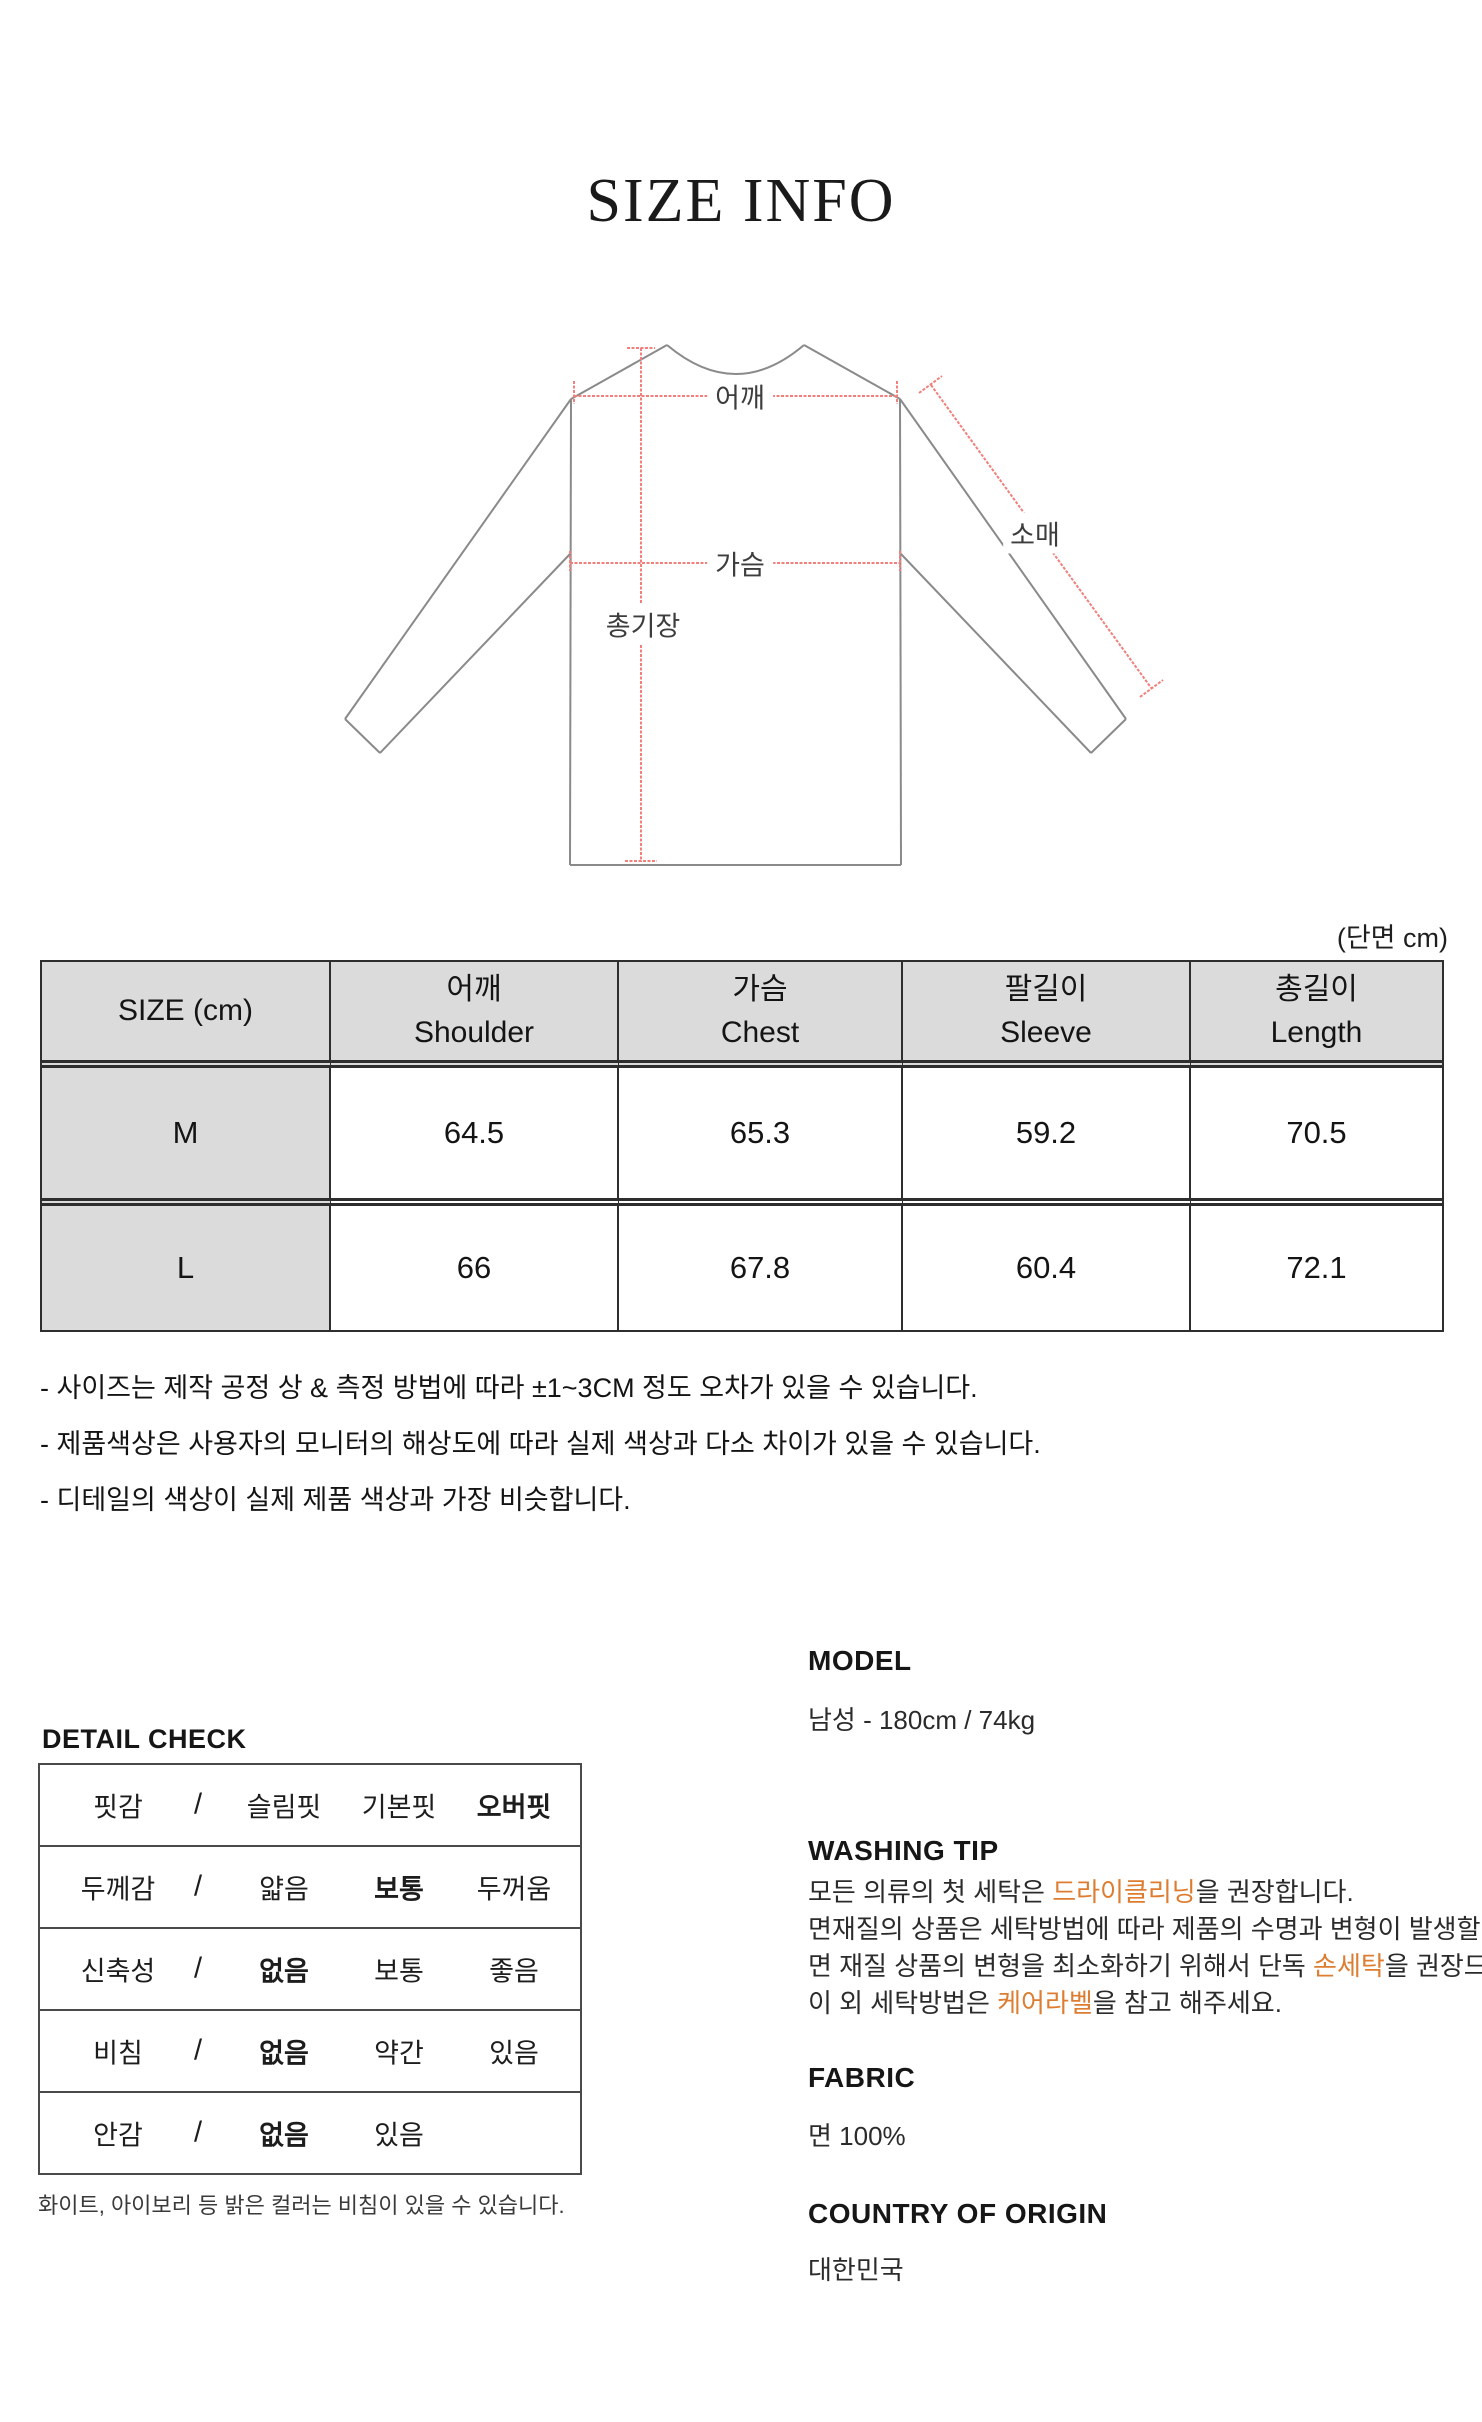 The image size is (1482, 2422). Describe the element at coordinates (860, 1660) in the screenshot. I see `model-heading: MODEL` at that location.